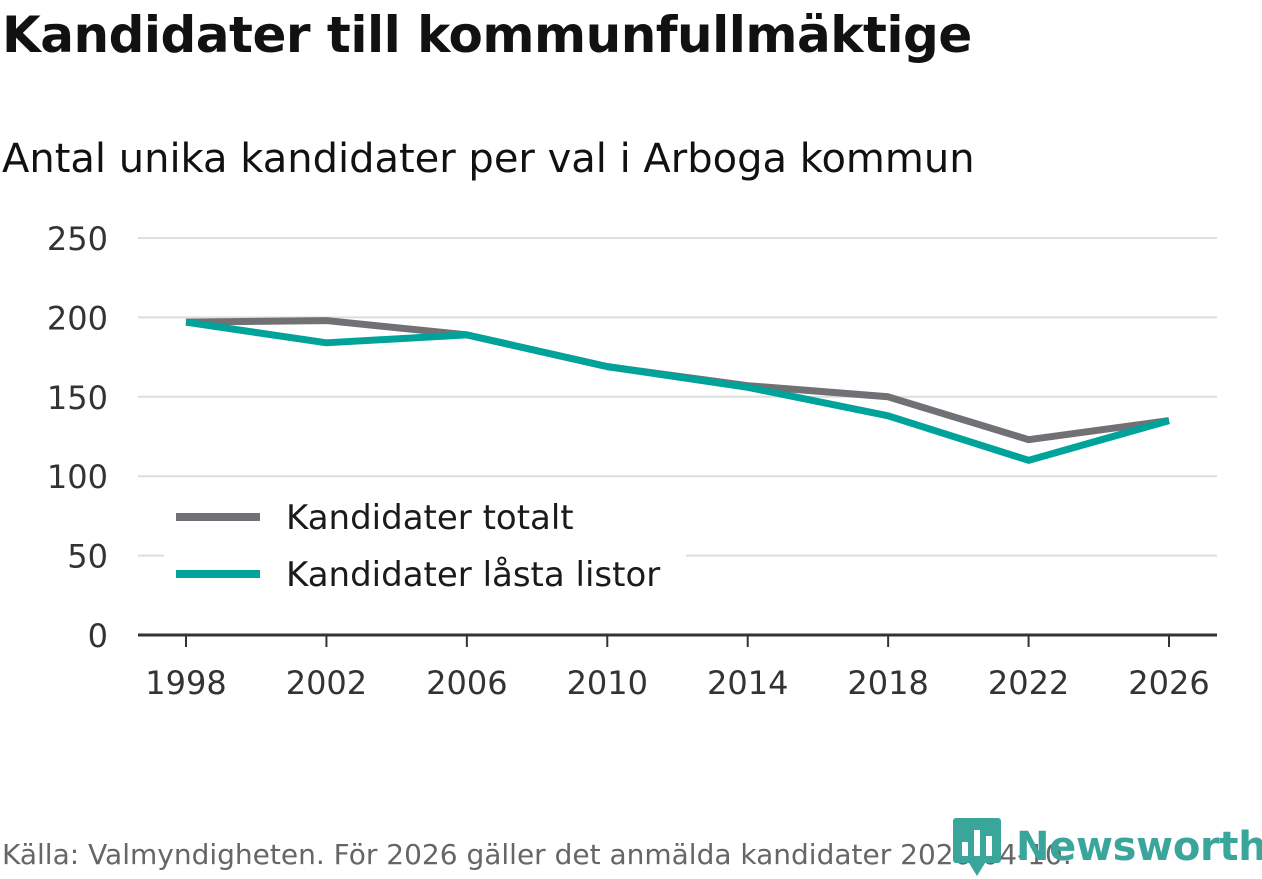 This screenshot has width=1262, height=879. I want to click on x-tick-label: 2014, so click(747, 683).